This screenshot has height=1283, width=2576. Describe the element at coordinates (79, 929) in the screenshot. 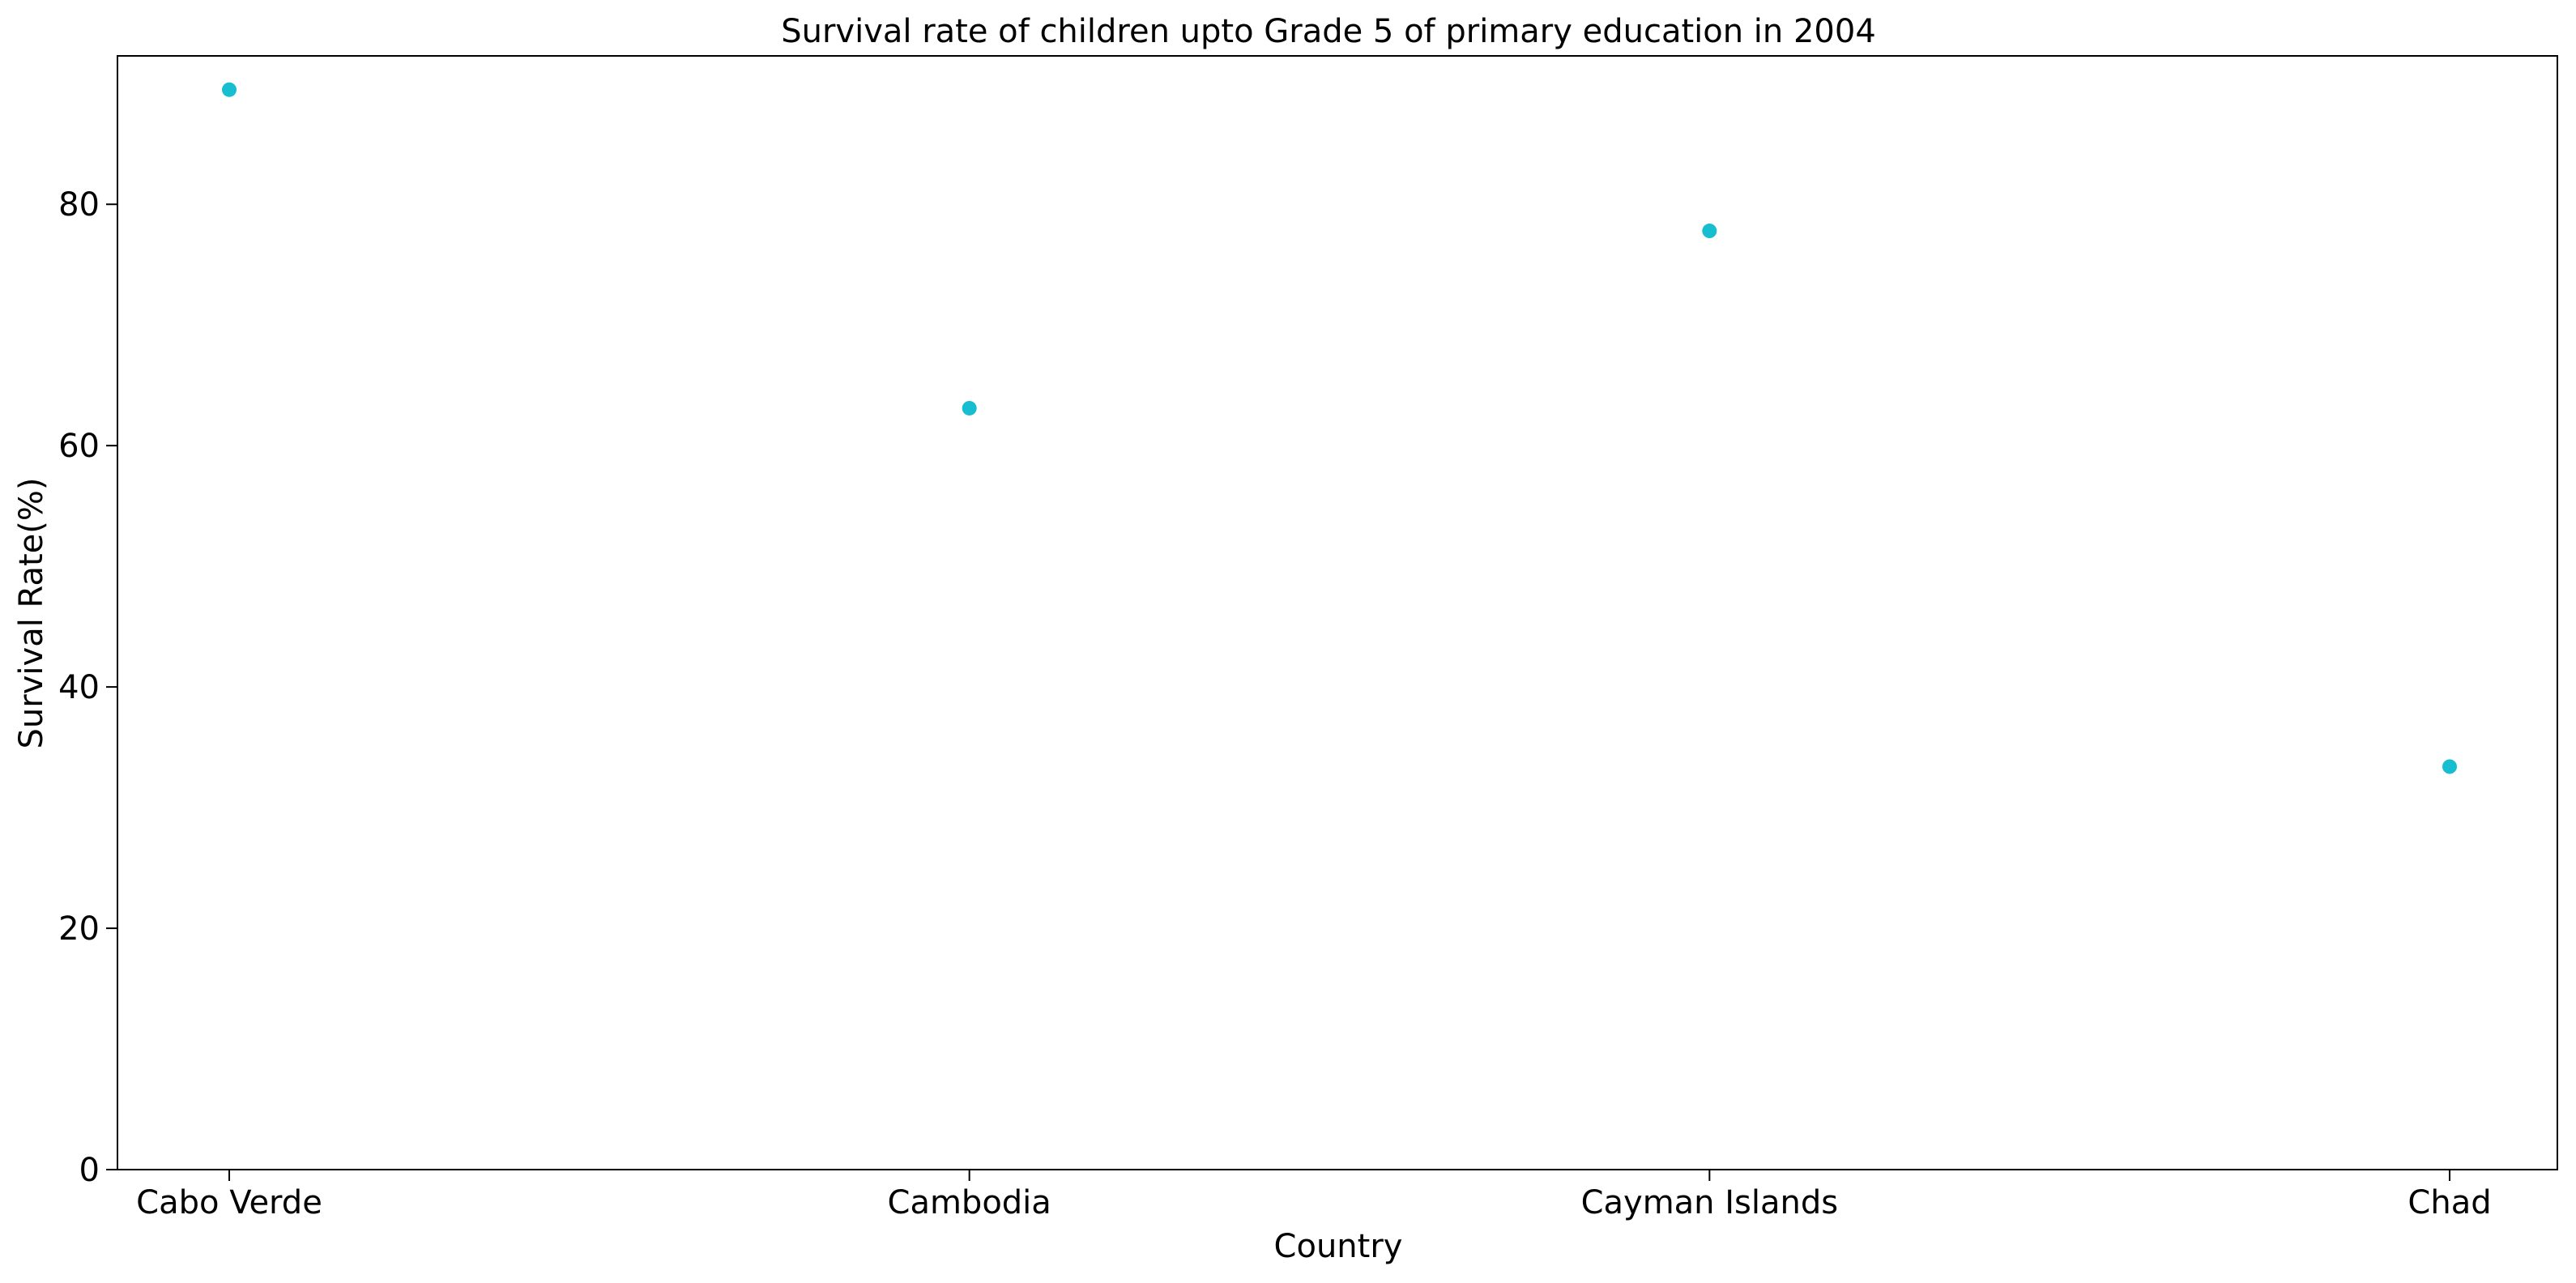

I see `y-tick-label: 20` at that location.